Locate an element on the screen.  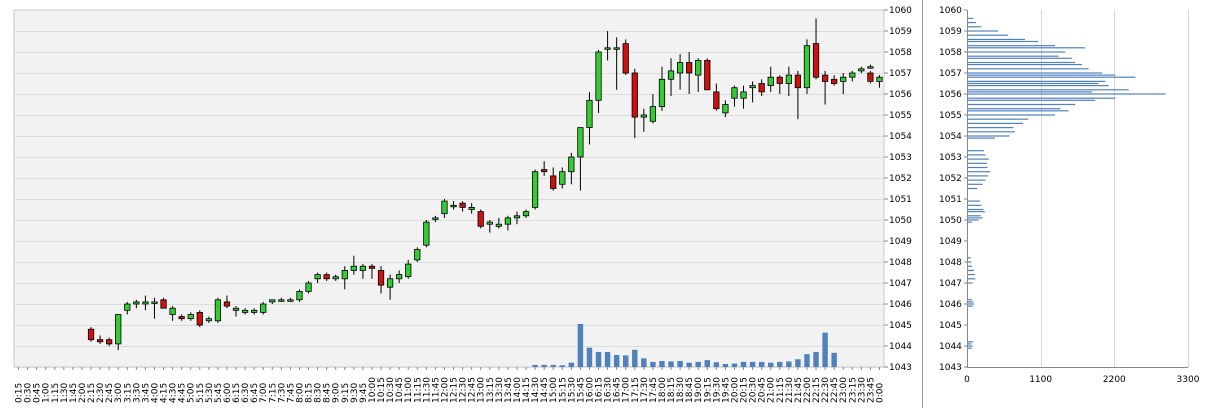
vp-y-tick-label: 1056 is located at coordinates (950, 95).